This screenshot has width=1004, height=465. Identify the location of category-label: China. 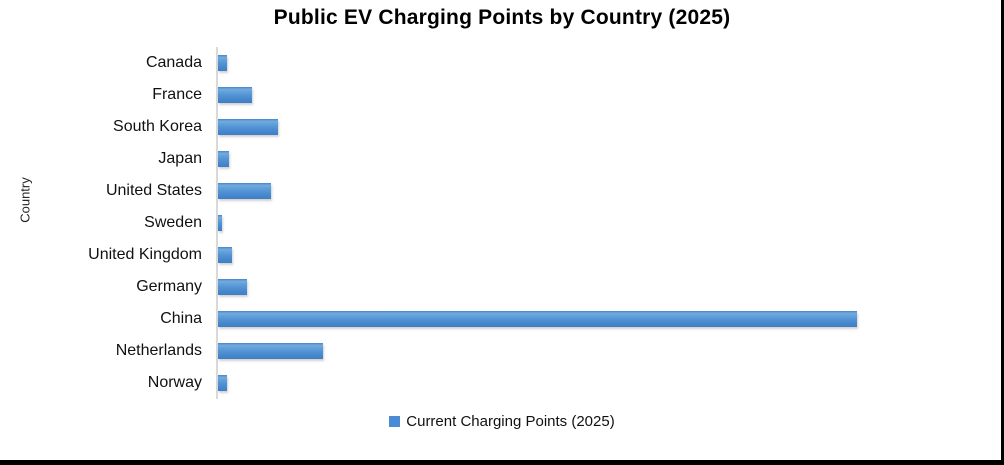
(181, 318).